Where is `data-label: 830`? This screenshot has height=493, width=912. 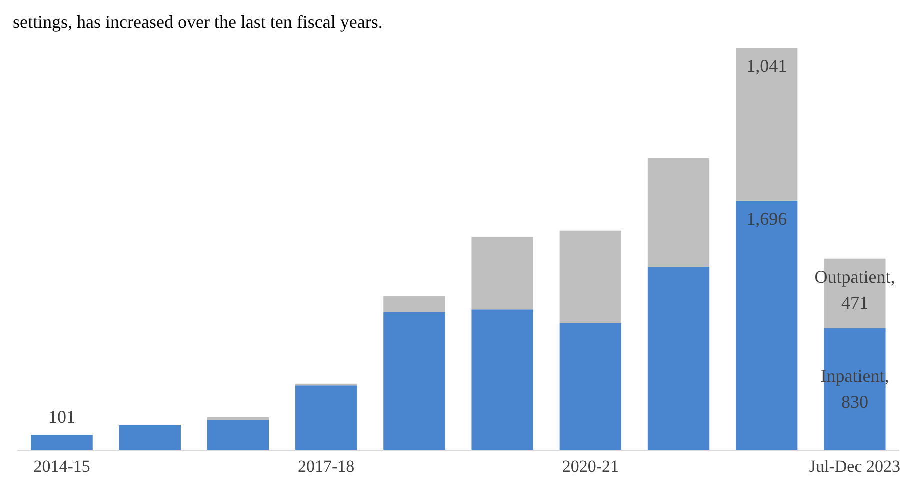 data-label: 830 is located at coordinates (854, 402).